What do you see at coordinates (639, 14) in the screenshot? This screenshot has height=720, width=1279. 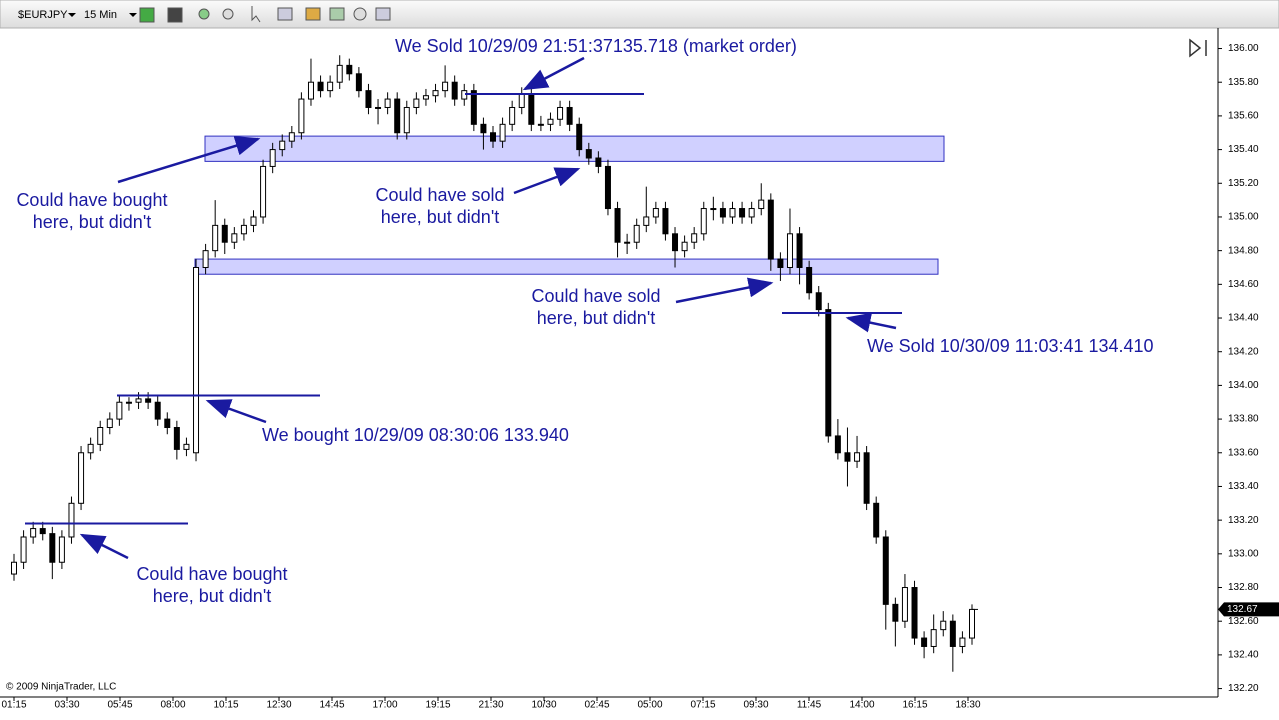 I see `toolbar` at bounding box center [639, 14].